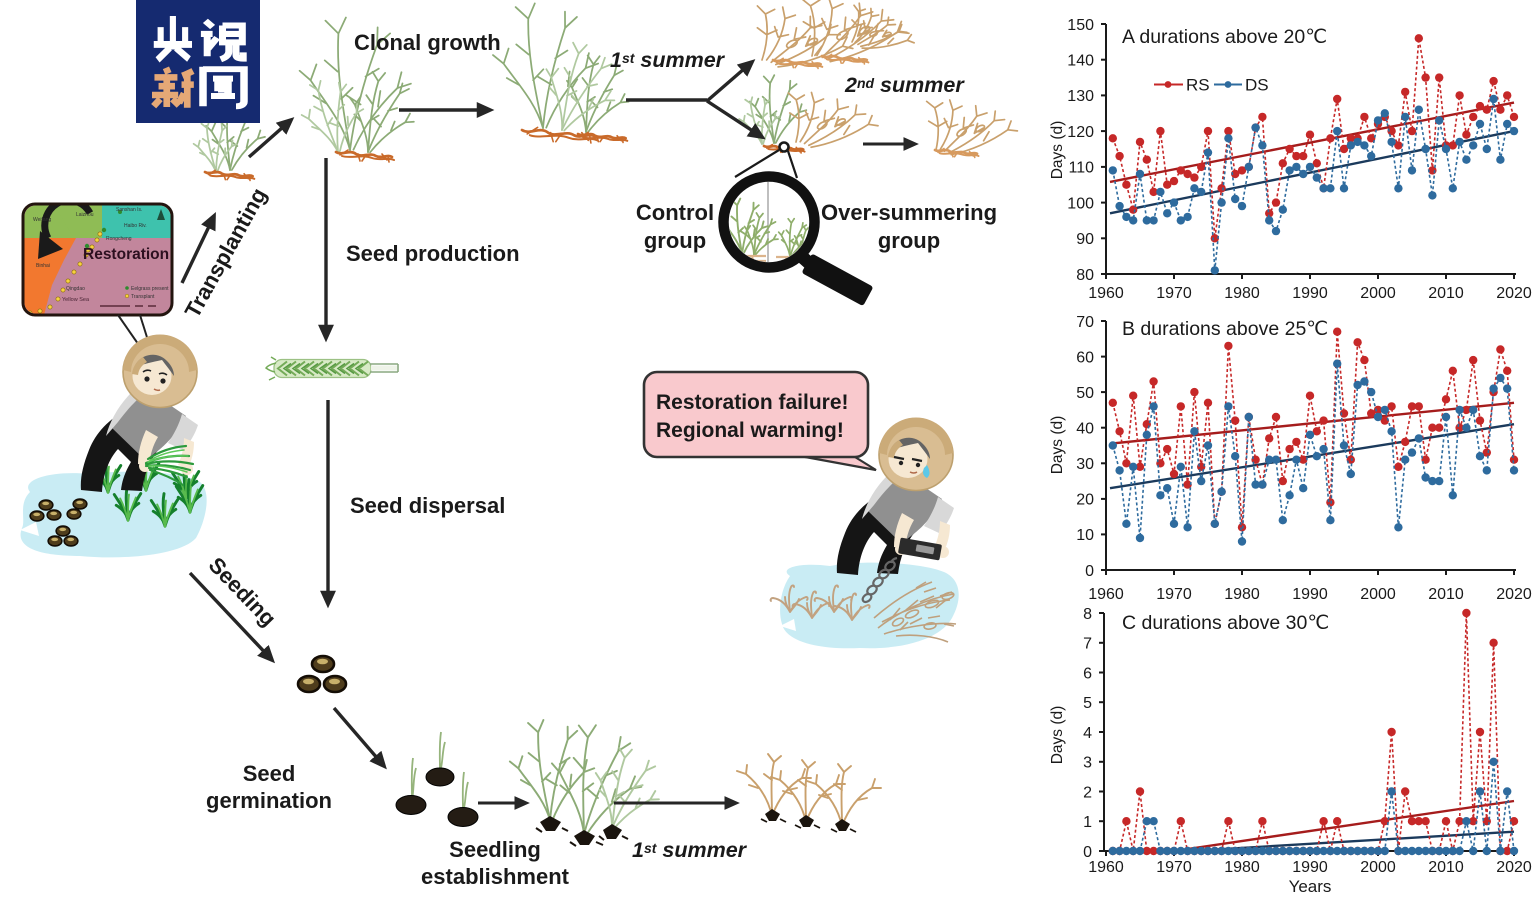 The image size is (1538, 912). I want to click on svg-text: 130, so click(1080, 96).